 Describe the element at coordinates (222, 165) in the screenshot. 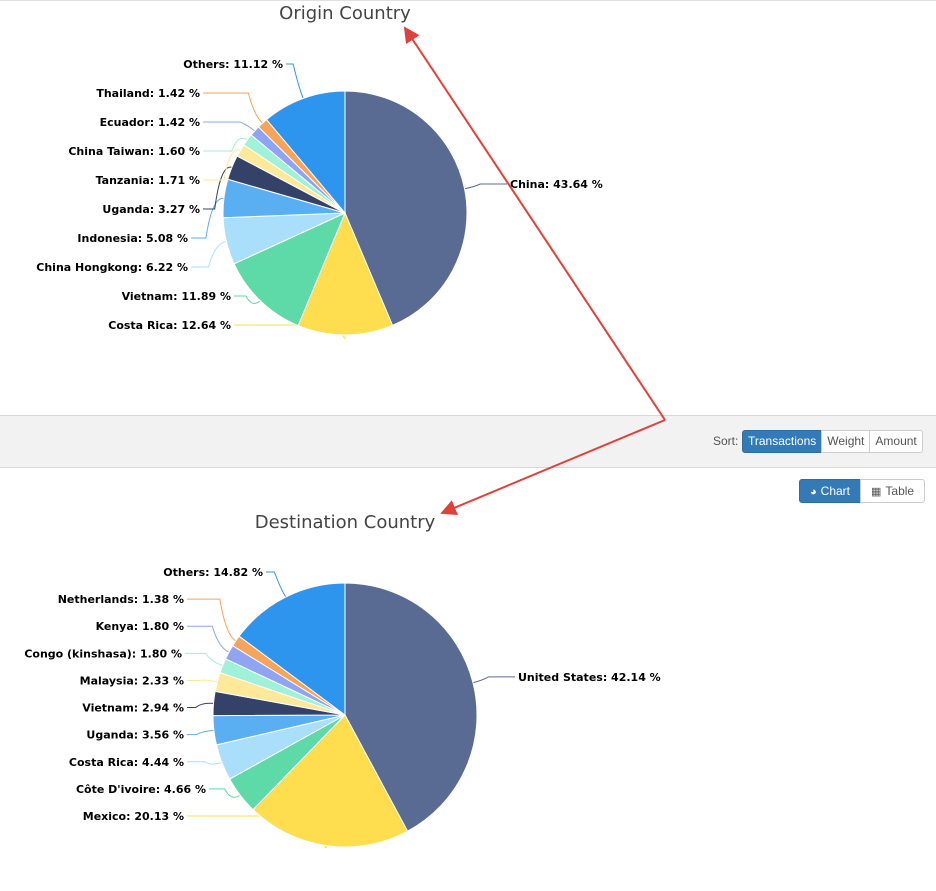

I see `origin-leader-line-tanzania` at that location.